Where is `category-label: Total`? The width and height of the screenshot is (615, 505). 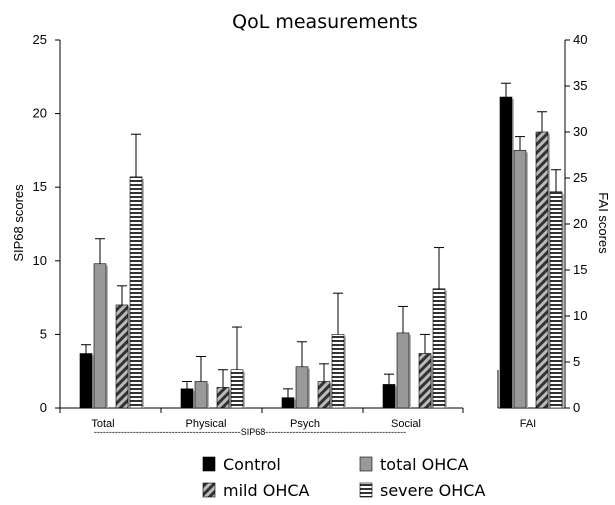 category-label: Total is located at coordinates (102, 424).